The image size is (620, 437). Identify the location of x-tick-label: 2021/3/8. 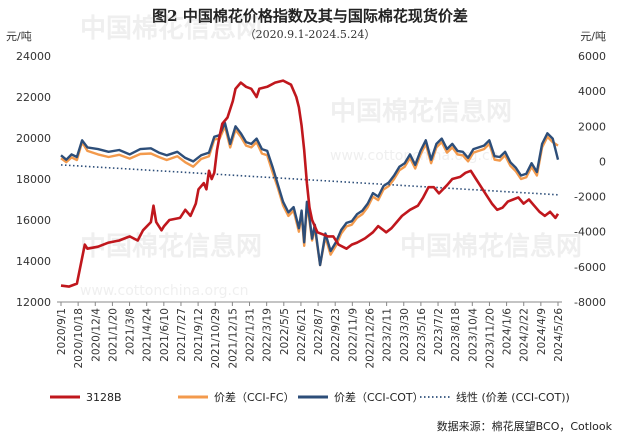
(131, 331).